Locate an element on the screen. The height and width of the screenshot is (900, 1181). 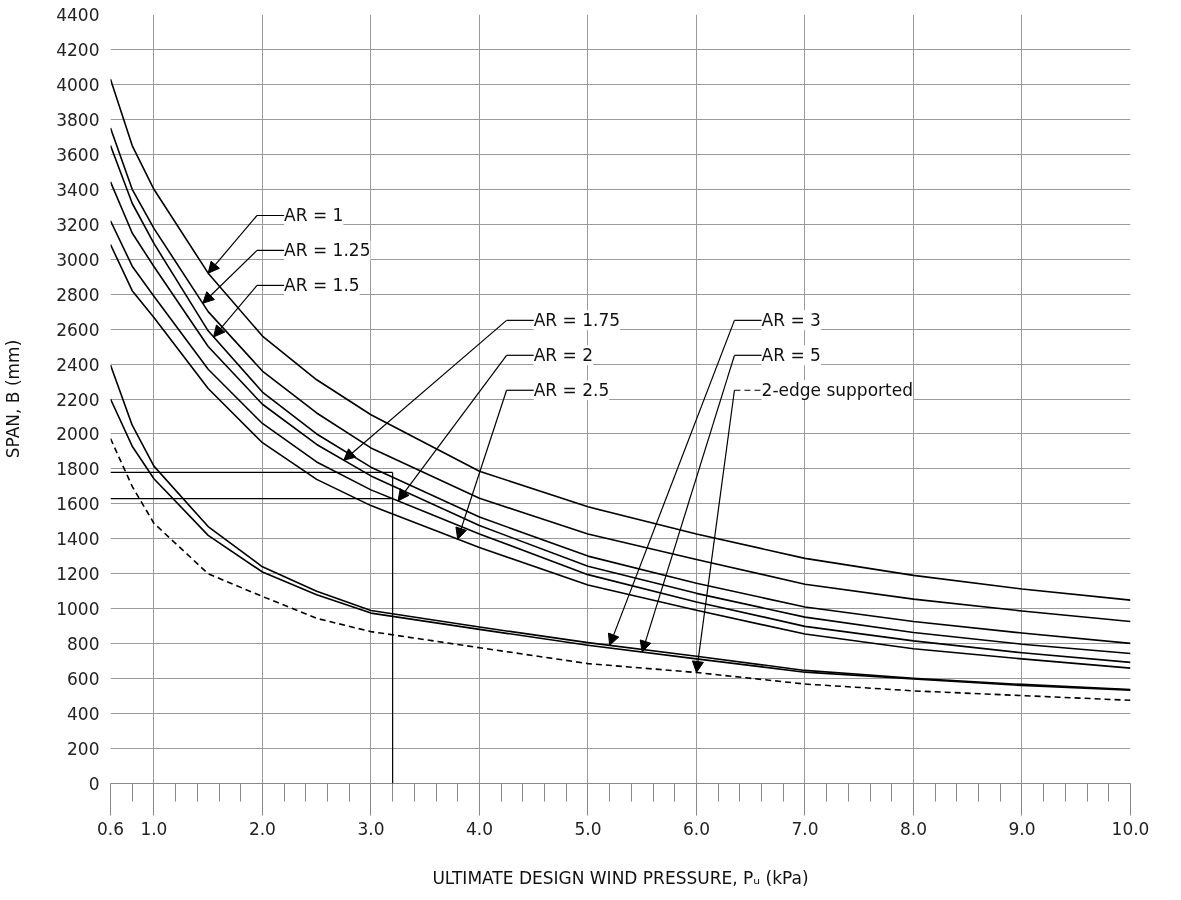
legend-label: AR = 2 is located at coordinates (563, 355).